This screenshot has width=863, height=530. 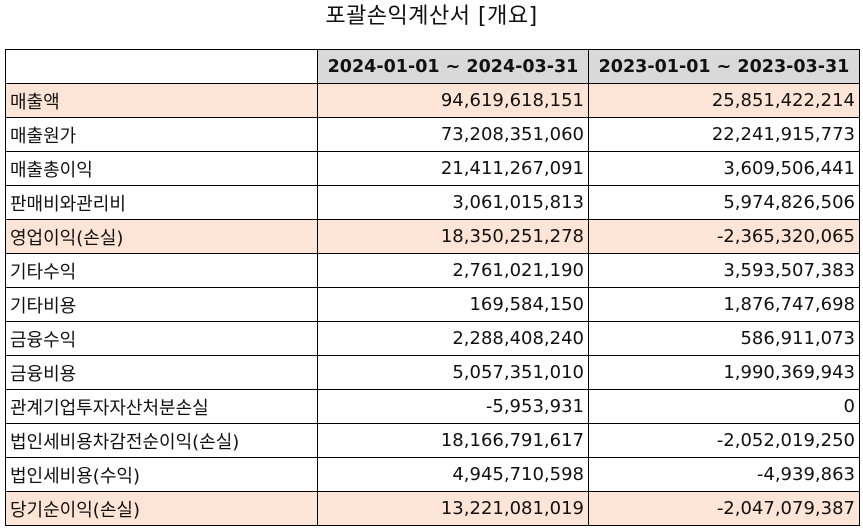 I want to click on table-row: 판매비와관리비 3,061,015,813 5,974,826,506, so click(x=432, y=202).